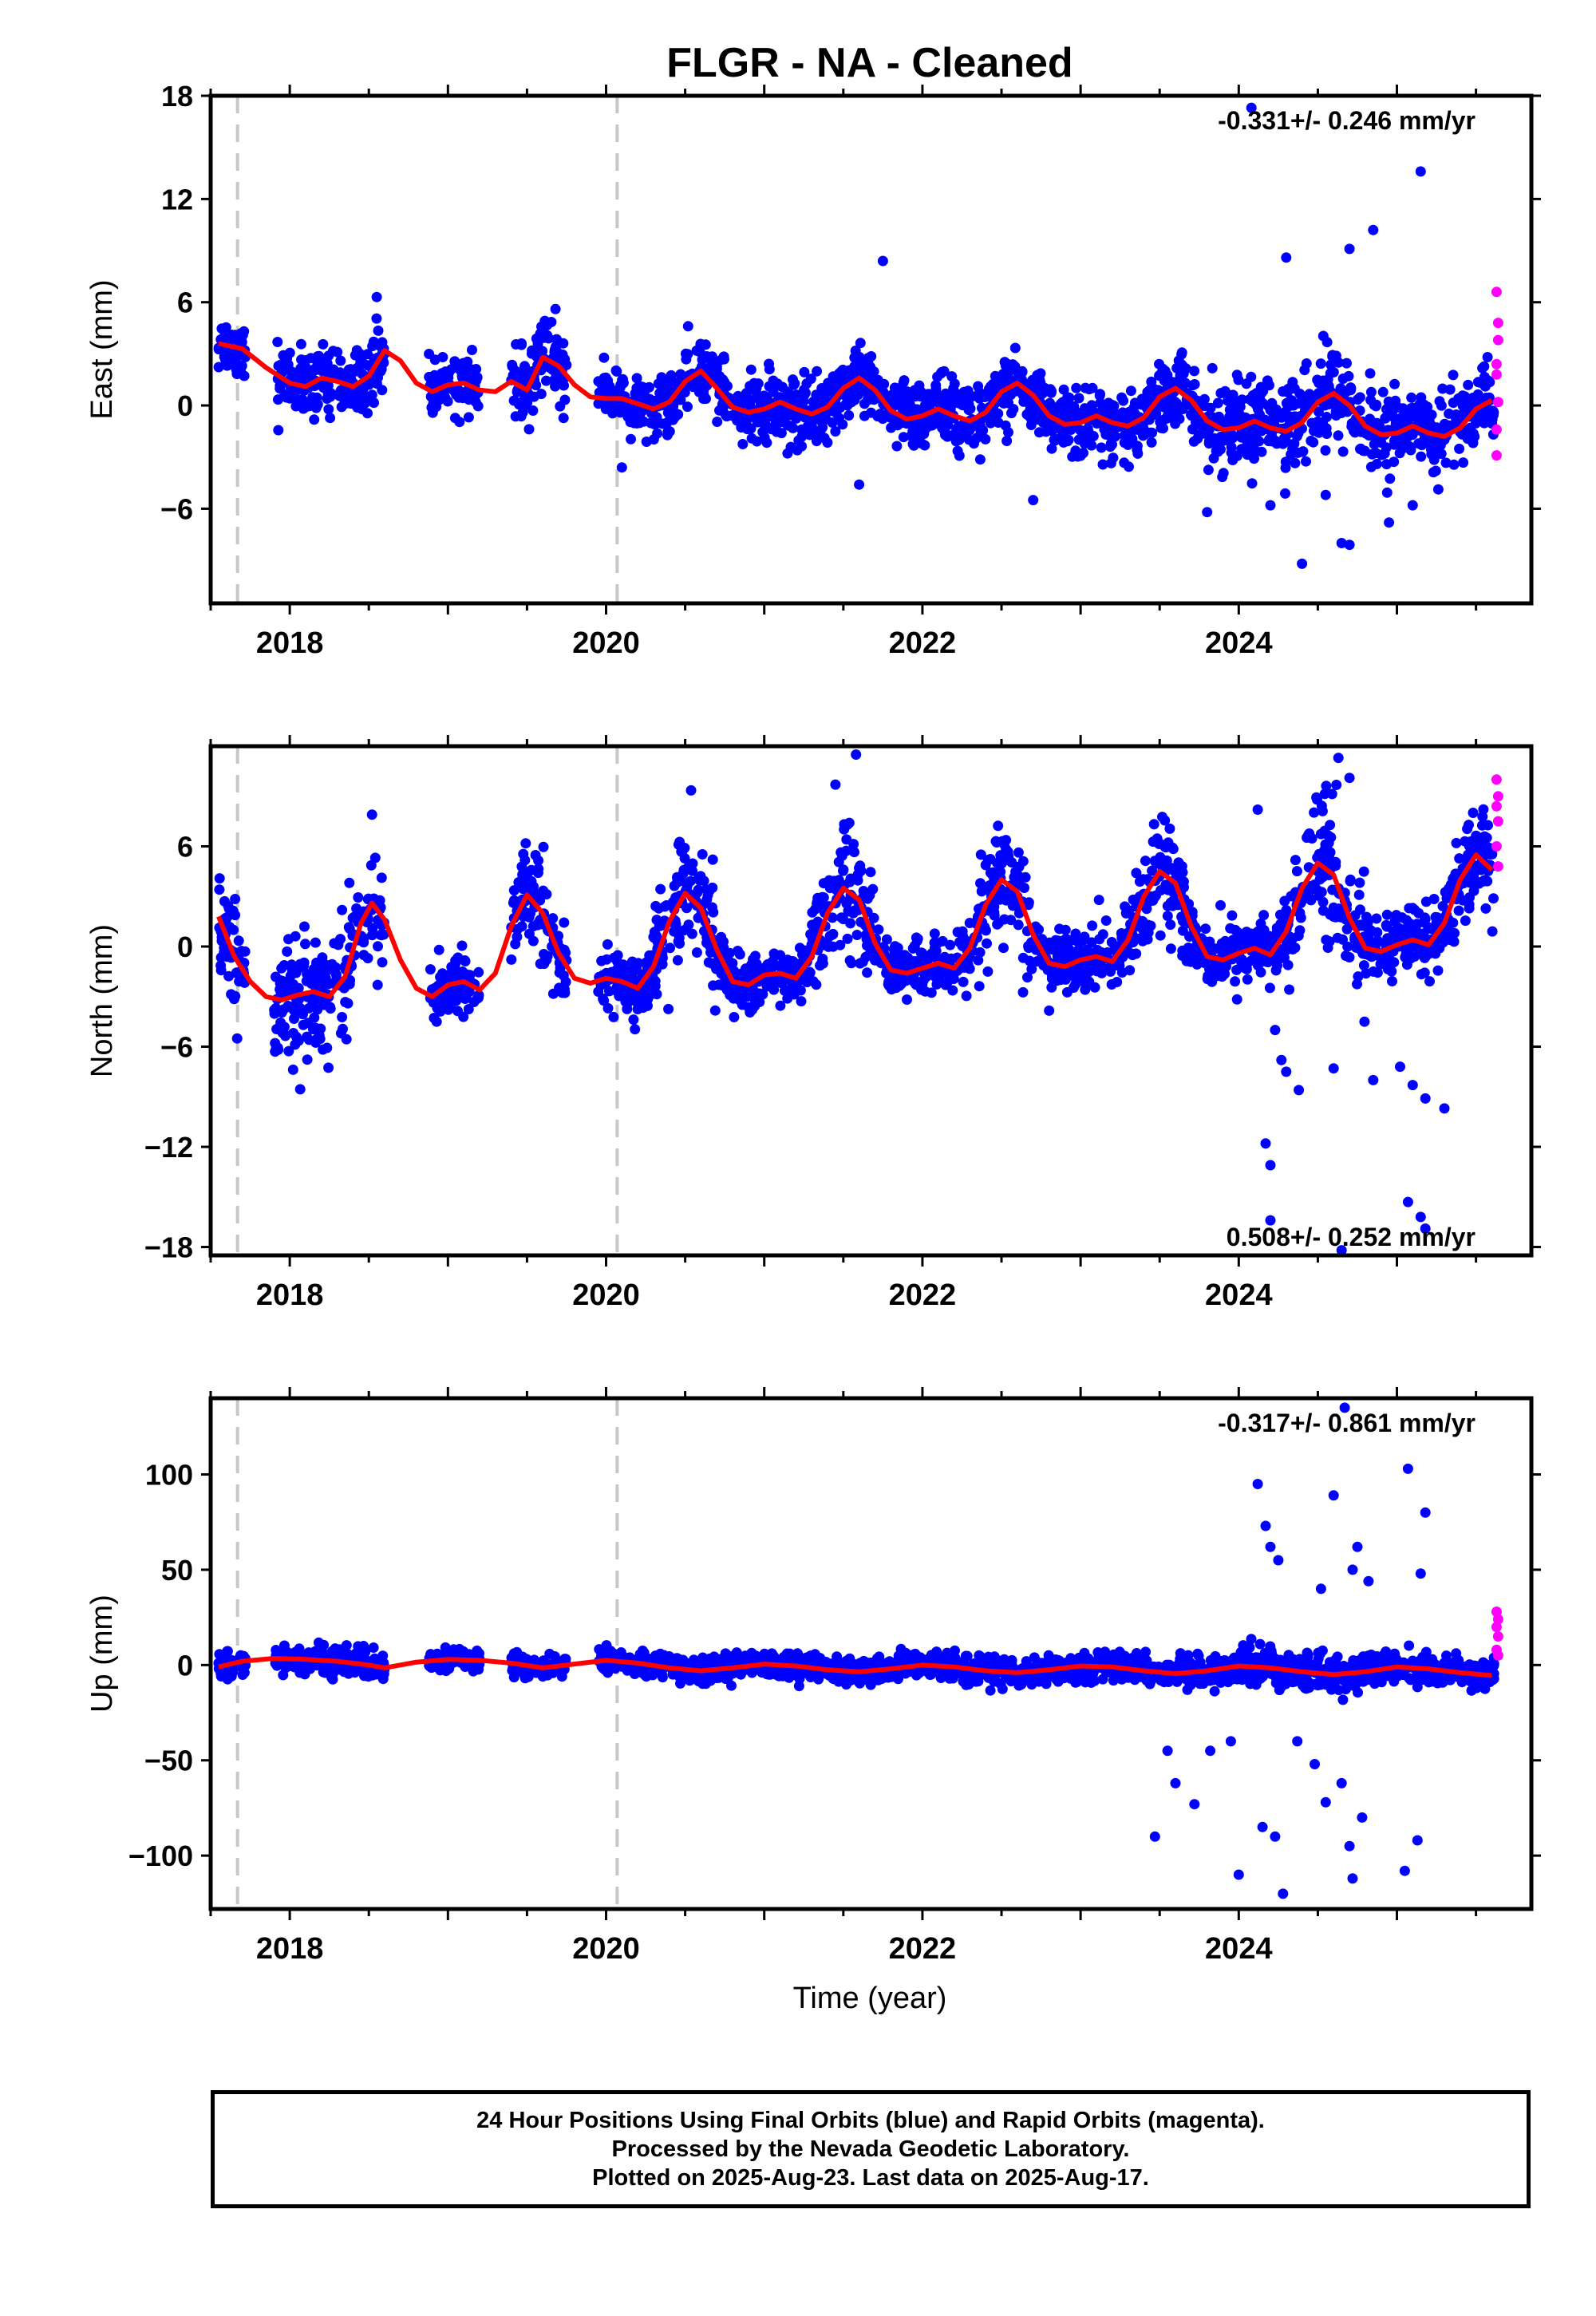 This screenshot has width=1596, height=2316. What do you see at coordinates (1239, 643) in the screenshot?
I see `x-tick-label: 2024` at bounding box center [1239, 643].